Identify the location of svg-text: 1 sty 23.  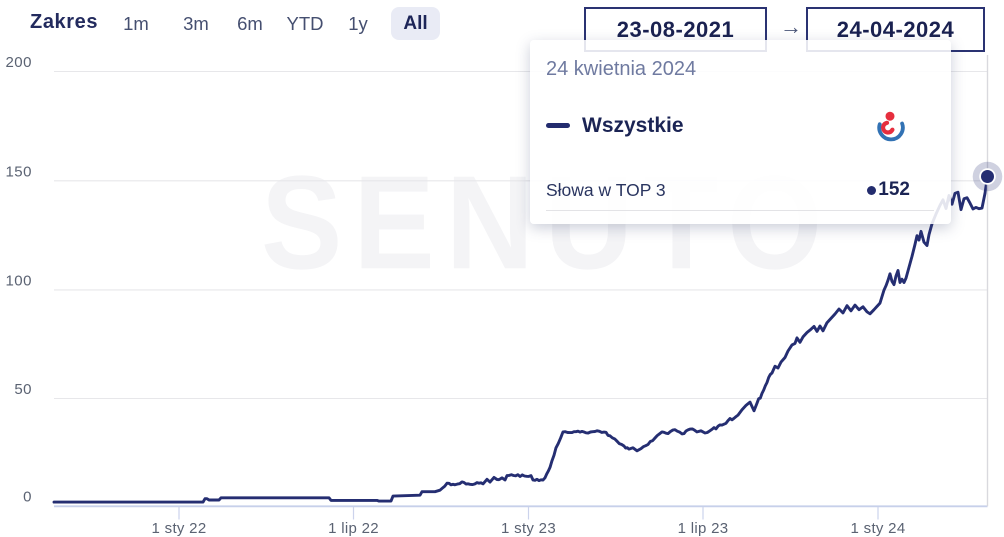
(528, 528).